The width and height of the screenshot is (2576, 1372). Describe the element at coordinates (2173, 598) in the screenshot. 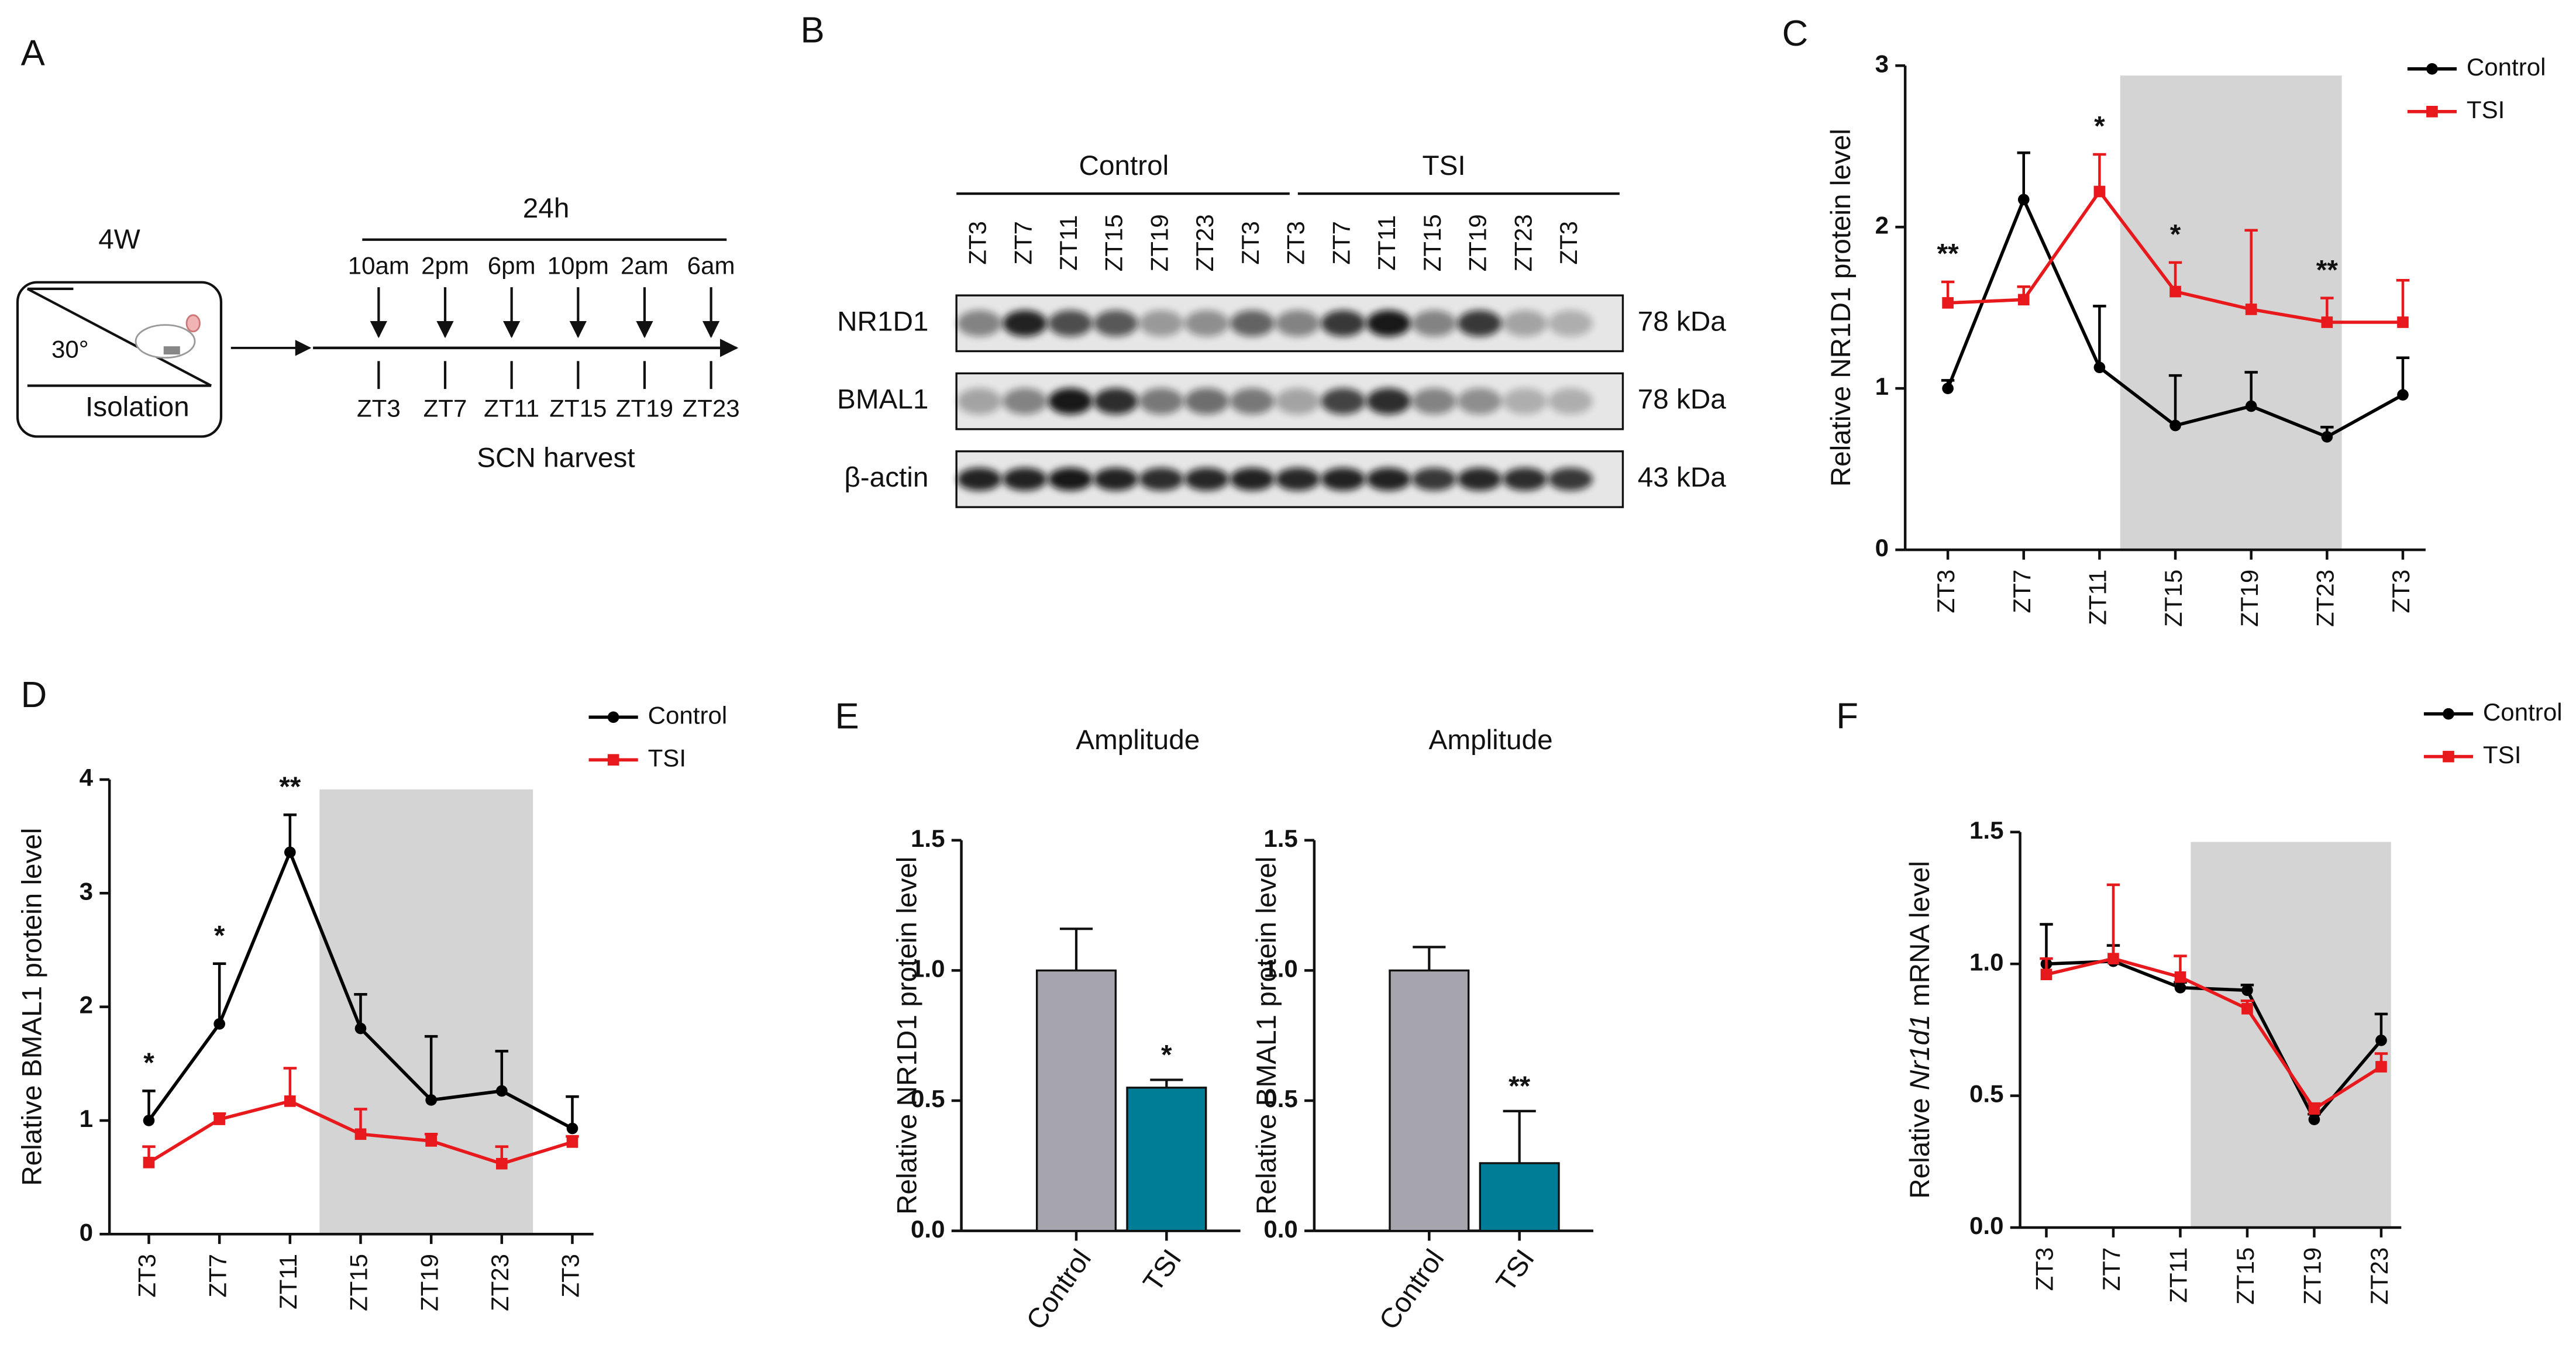

I see `x-tick-label: ZT15` at that location.